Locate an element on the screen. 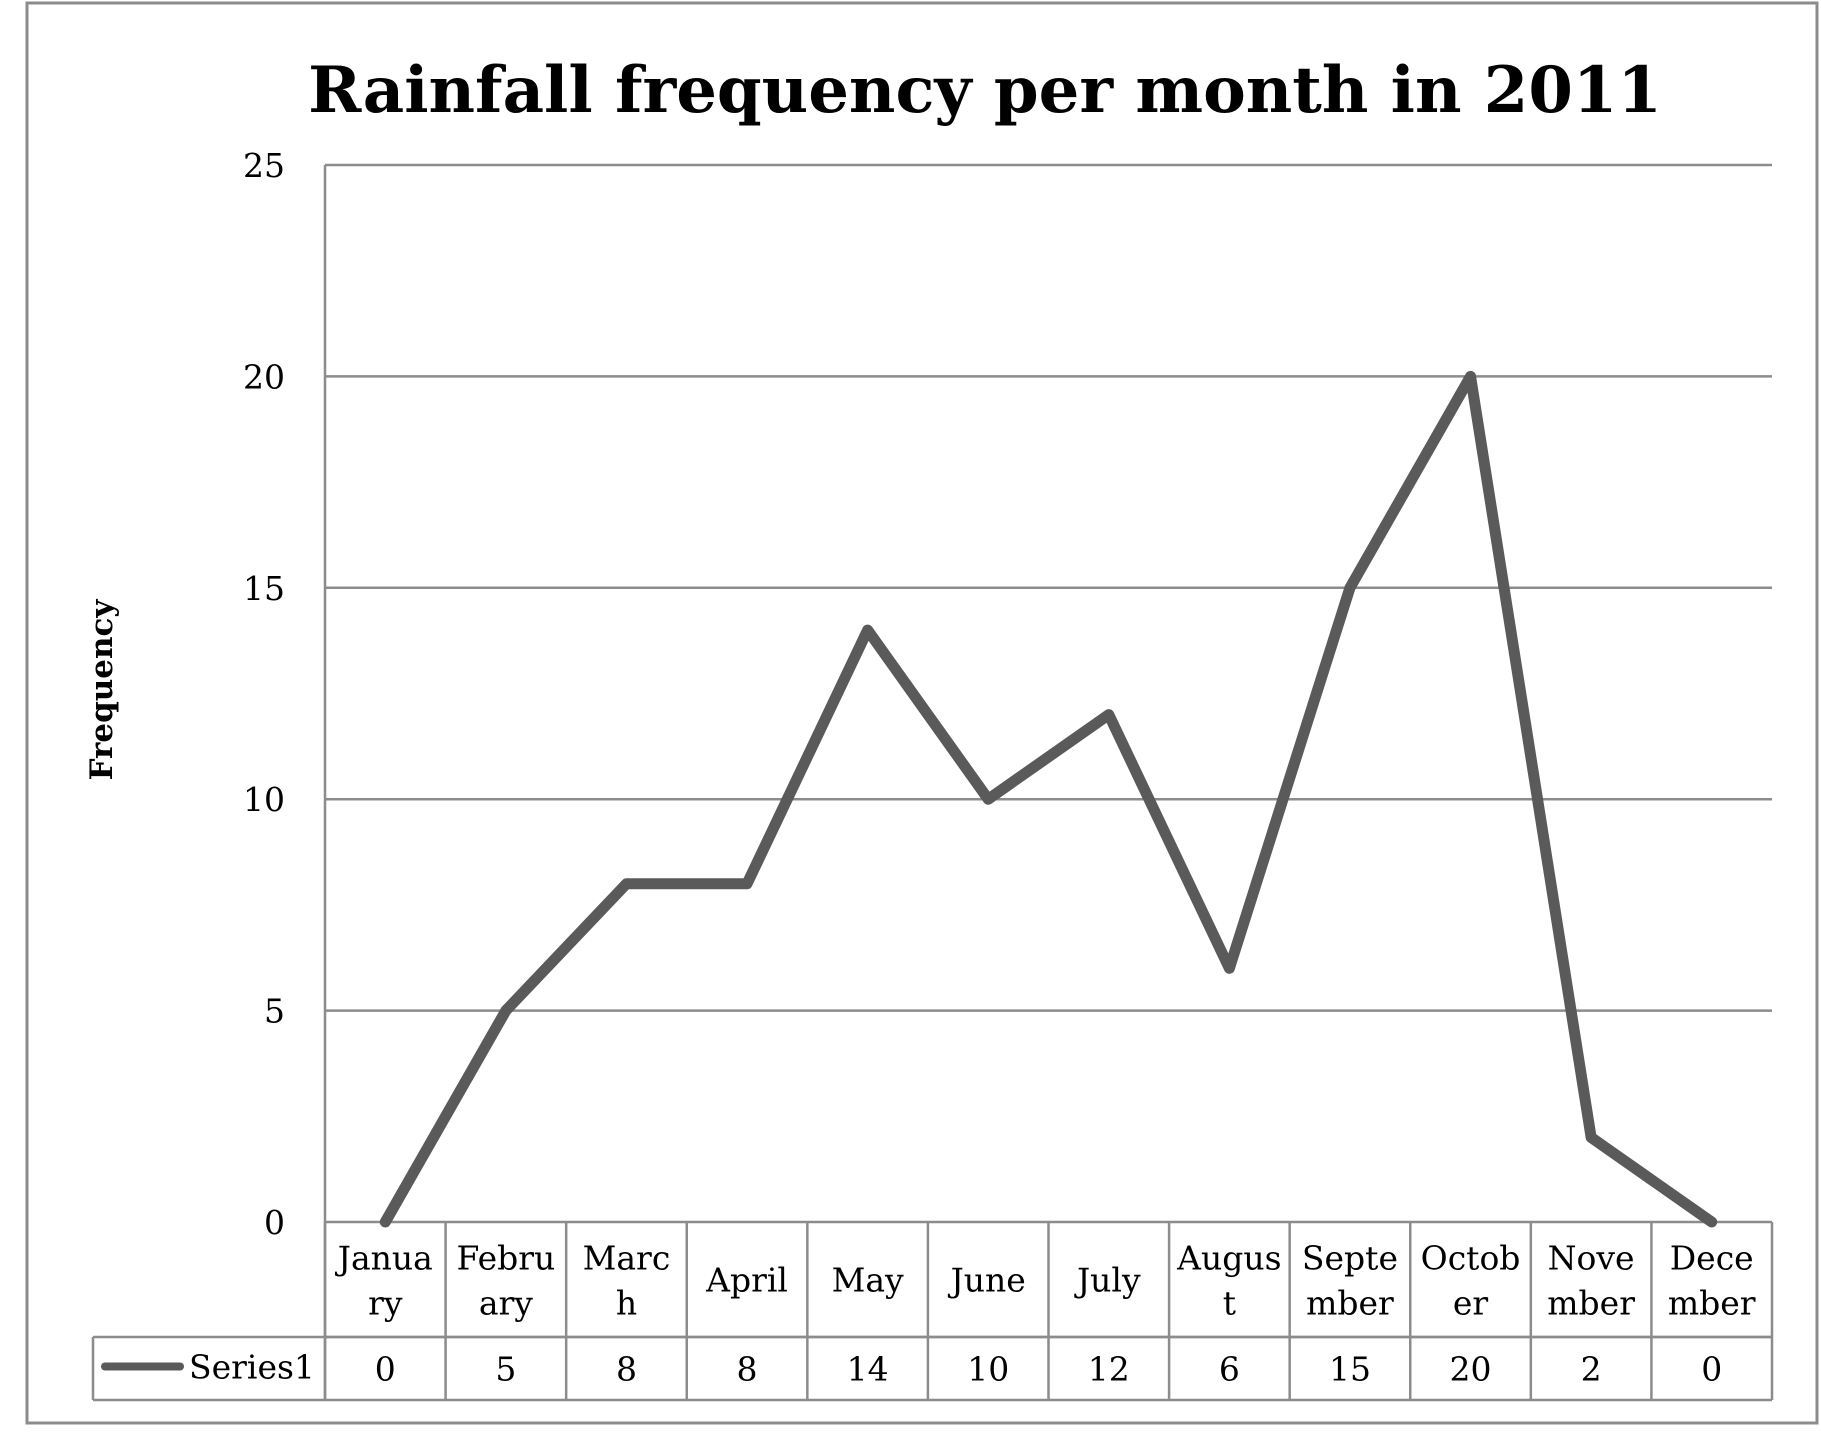 The width and height of the screenshot is (1821, 1449). chart-title: Rainfall frequency per month in 2011 is located at coordinates (985, 90).